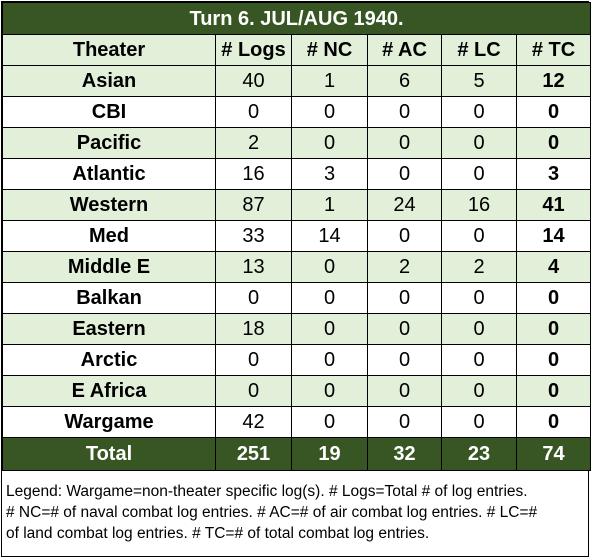 The height and width of the screenshot is (559, 591). I want to click on total-lc: 23, so click(479, 454).